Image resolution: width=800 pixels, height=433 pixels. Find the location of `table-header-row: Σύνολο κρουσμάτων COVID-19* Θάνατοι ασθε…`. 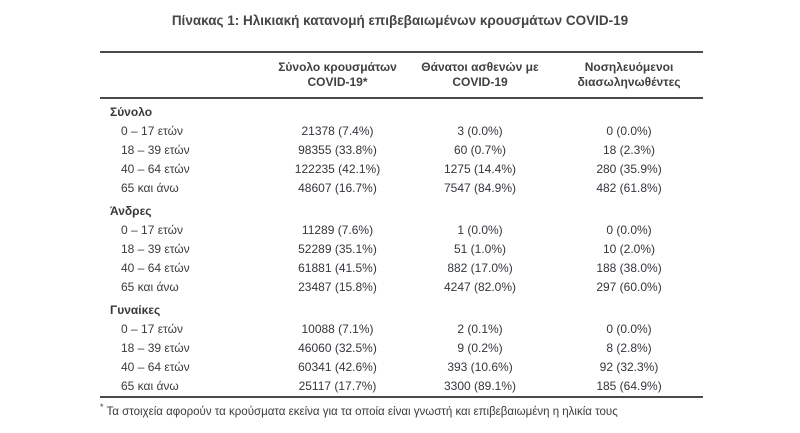

table-header-row: Σύνολο κρουσμάτων COVID-19* Θάνατοι ασθε… is located at coordinates (401, 75).